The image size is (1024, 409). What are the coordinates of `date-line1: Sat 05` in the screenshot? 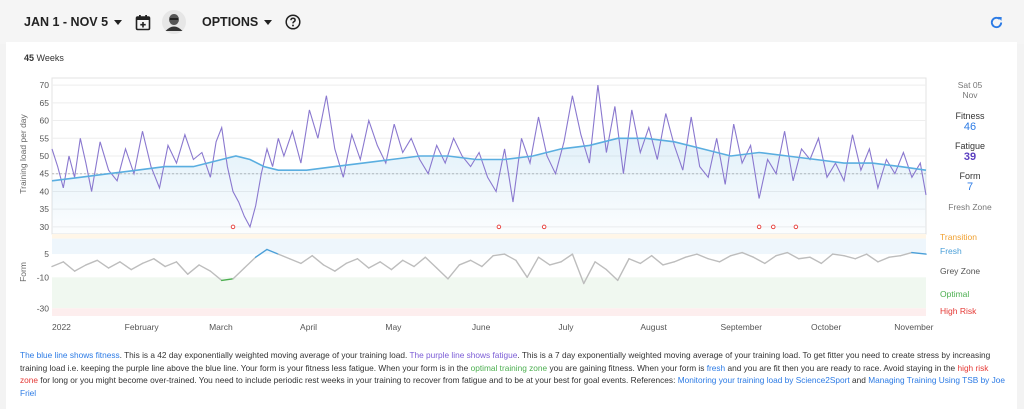 It's located at (970, 85).